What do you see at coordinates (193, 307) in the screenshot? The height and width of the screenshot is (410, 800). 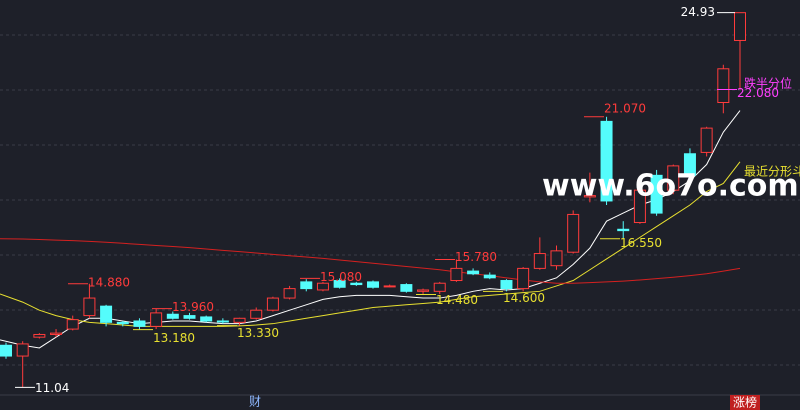 I see `annotation-label: 13.960` at bounding box center [193, 307].